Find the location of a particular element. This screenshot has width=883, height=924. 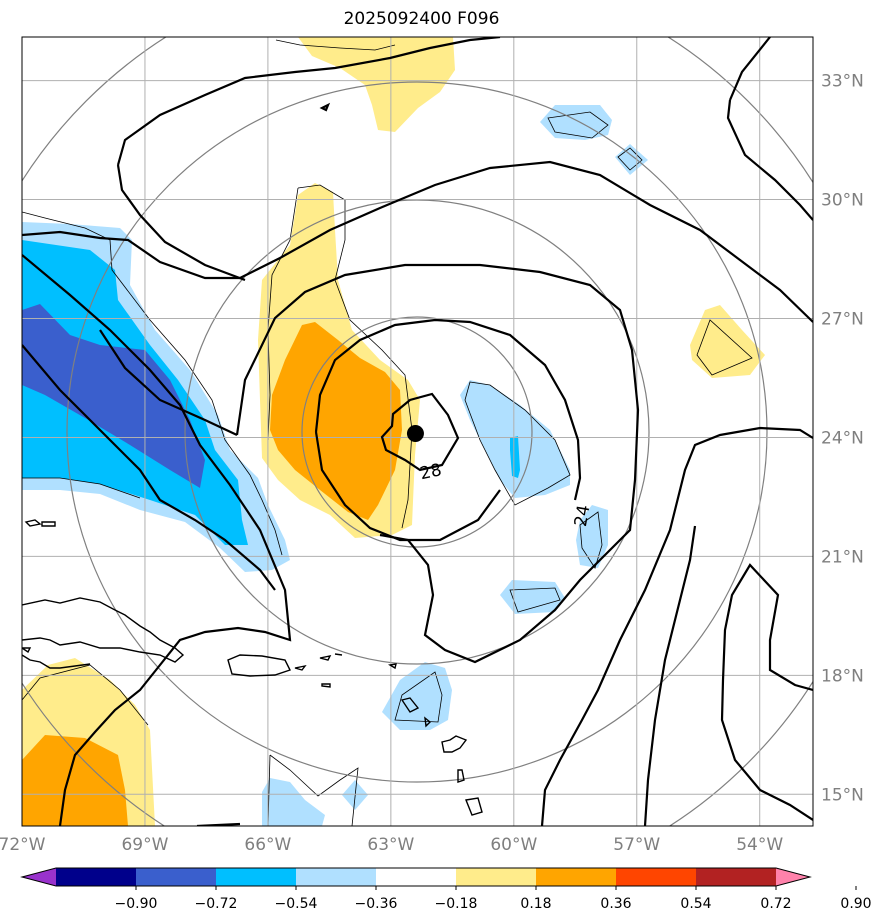

colorbar-label: 0.36 is located at coordinates (615, 904).